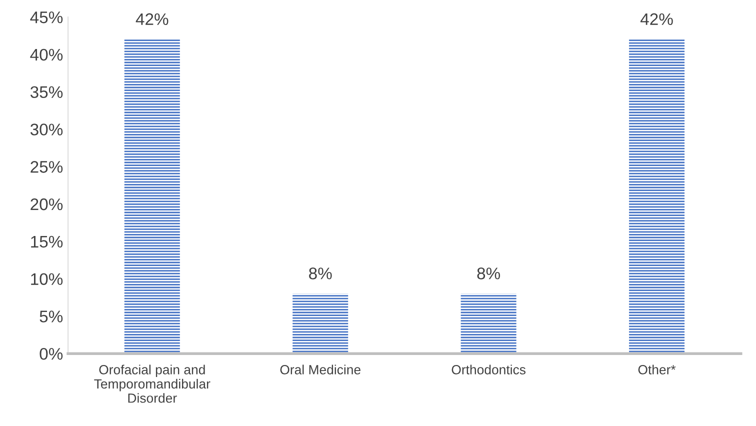 The image size is (756, 426). I want to click on y-tick-label: 15%, so click(47, 242).